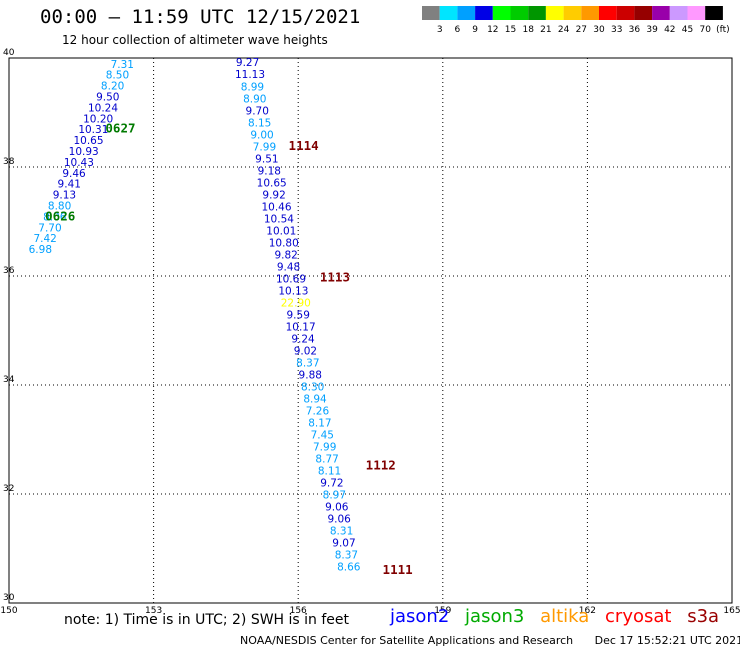 The width and height of the screenshot is (740, 650). I want to click on swh-value-label: 8.20, so click(112, 87).